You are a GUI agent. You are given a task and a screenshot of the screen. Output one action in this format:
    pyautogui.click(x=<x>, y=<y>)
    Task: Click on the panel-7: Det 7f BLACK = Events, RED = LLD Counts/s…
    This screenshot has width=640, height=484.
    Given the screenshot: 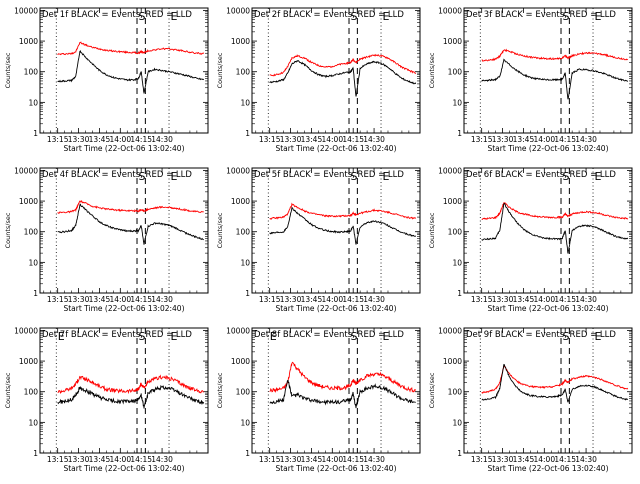 What is the action you would take?
    pyautogui.click(x=106, y=399)
    